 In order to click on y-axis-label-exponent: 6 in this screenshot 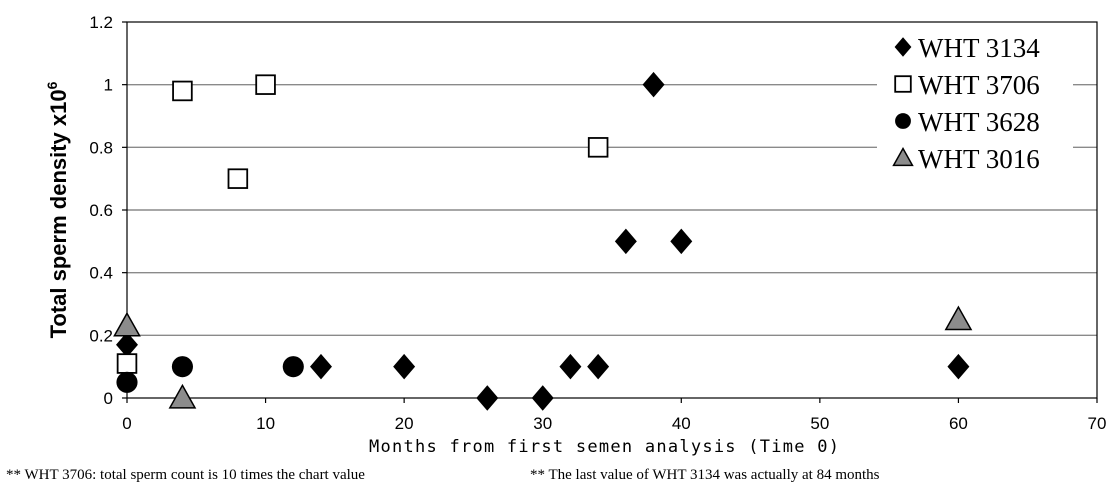, I will do `click(52, 85)`.